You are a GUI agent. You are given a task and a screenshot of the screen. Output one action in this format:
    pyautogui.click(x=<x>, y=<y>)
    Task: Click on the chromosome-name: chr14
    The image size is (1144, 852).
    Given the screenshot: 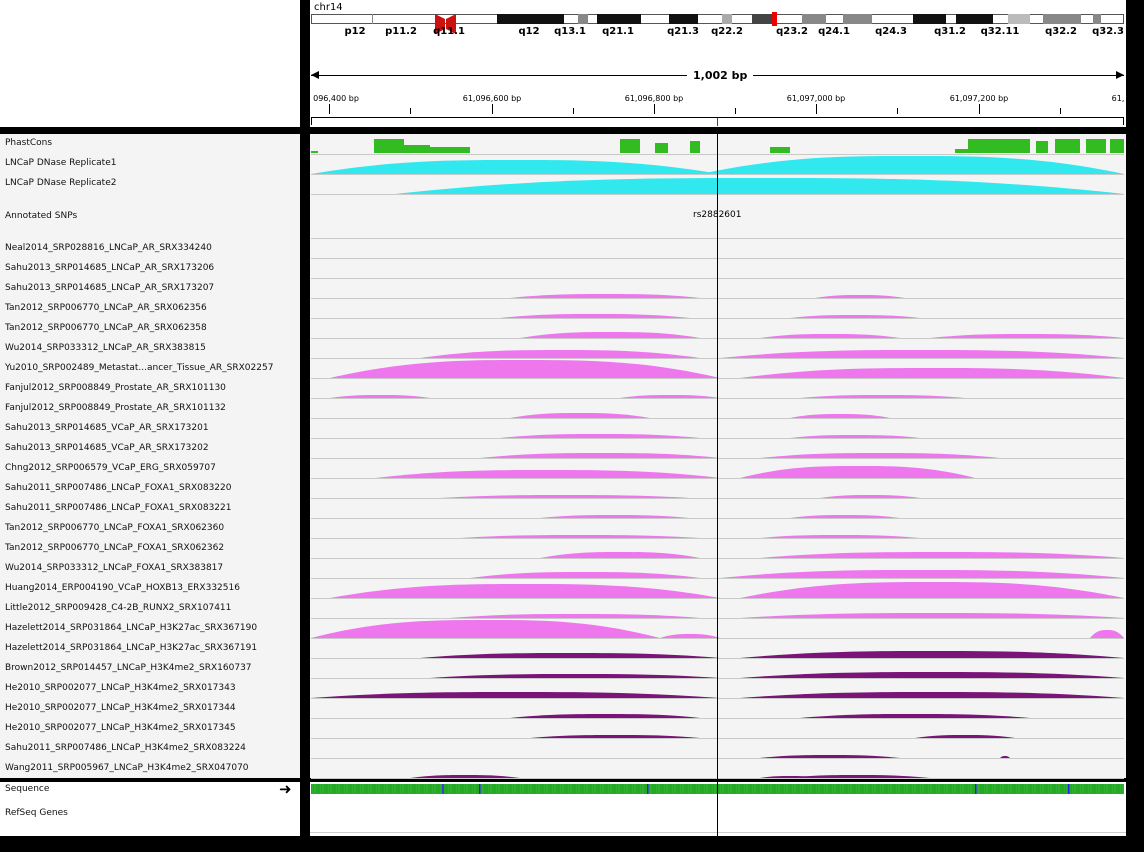 What is the action you would take?
    pyautogui.click(x=328, y=7)
    